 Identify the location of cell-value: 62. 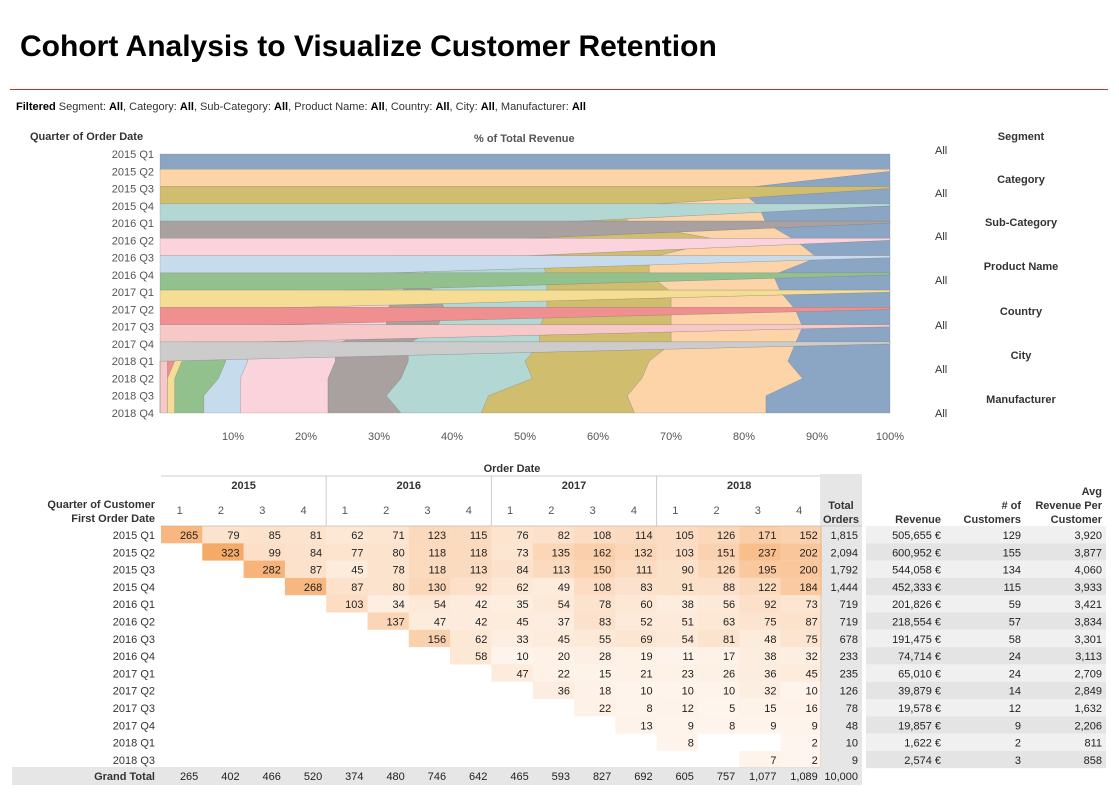
(522, 588).